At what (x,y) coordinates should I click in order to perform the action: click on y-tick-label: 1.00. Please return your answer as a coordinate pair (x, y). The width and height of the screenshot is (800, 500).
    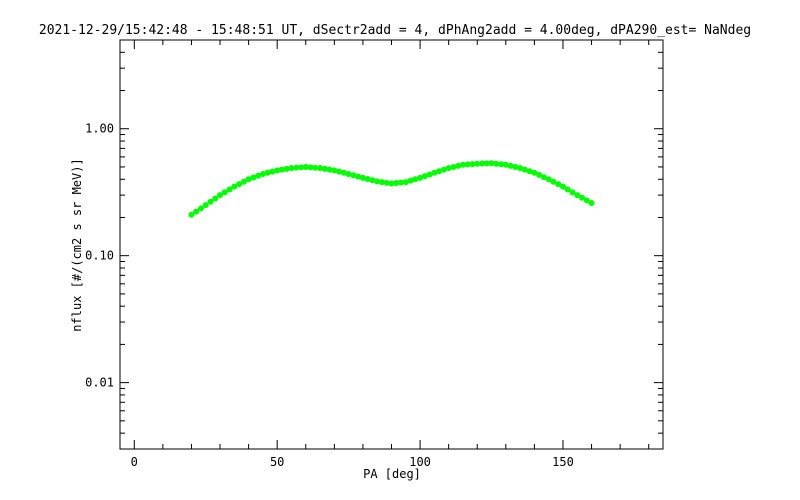
    Looking at the image, I should click on (99, 129).